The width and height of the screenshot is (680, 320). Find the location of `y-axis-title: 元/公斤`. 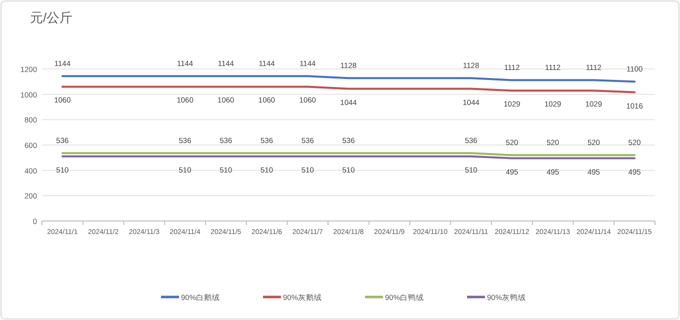

y-axis-title: 元/公斤 is located at coordinates (51, 17).